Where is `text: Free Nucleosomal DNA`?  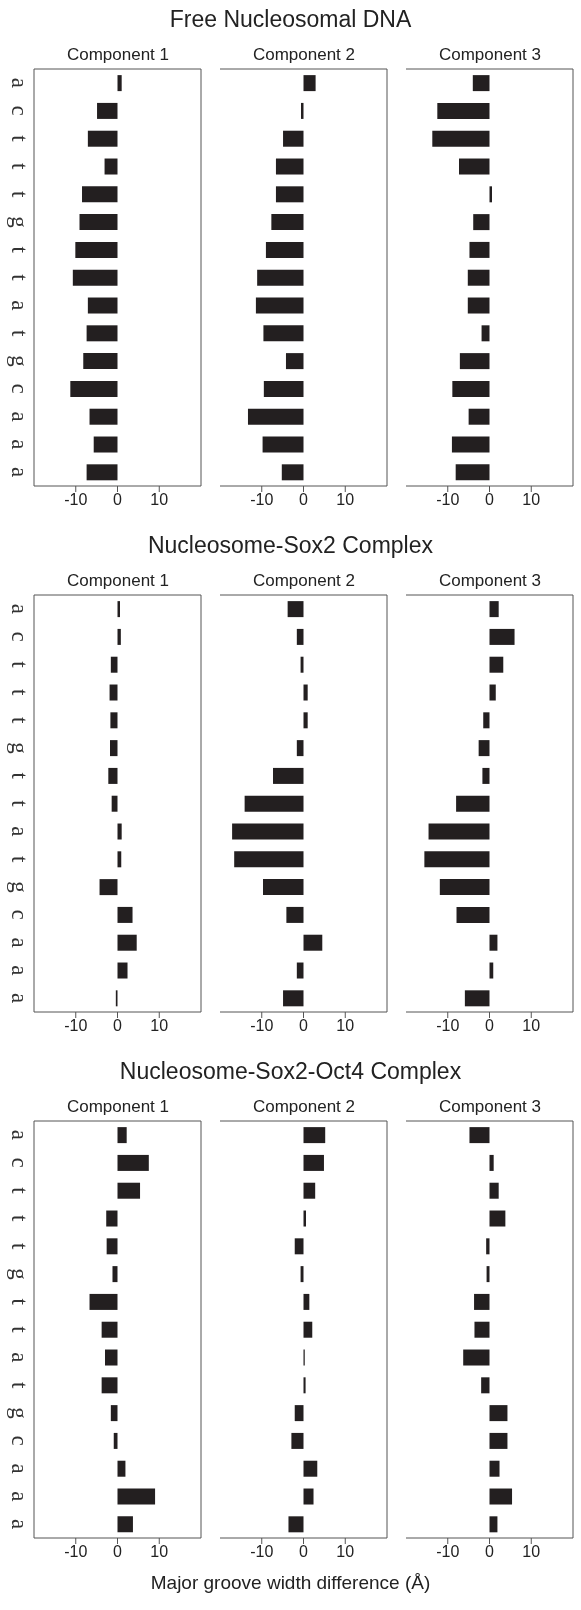
text: Free Nucleosomal DNA is located at coordinates (290, 19).